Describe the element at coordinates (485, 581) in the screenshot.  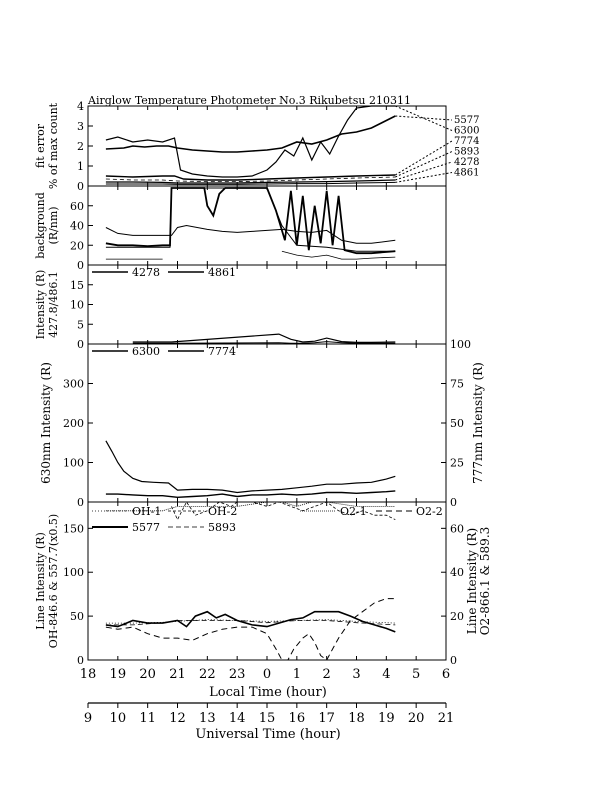
I see `y2-axis-label: O2-866.1 & 589.3` at that location.